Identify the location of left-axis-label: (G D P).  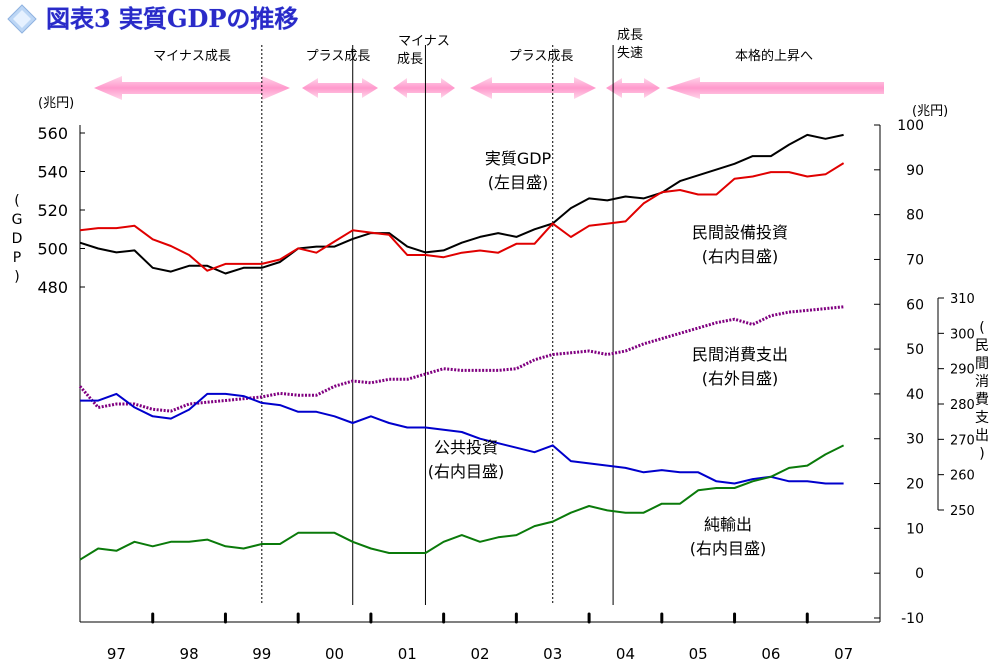
(17, 239).